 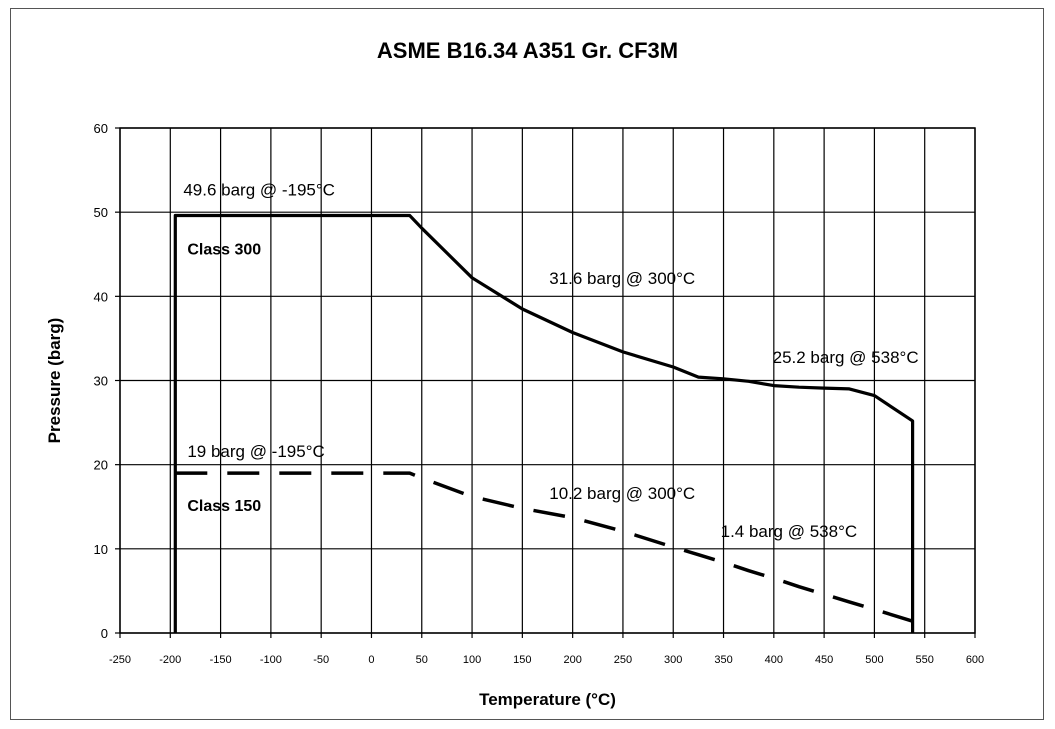 What do you see at coordinates (224, 250) in the screenshot?
I see `annotation-label: Class 300` at bounding box center [224, 250].